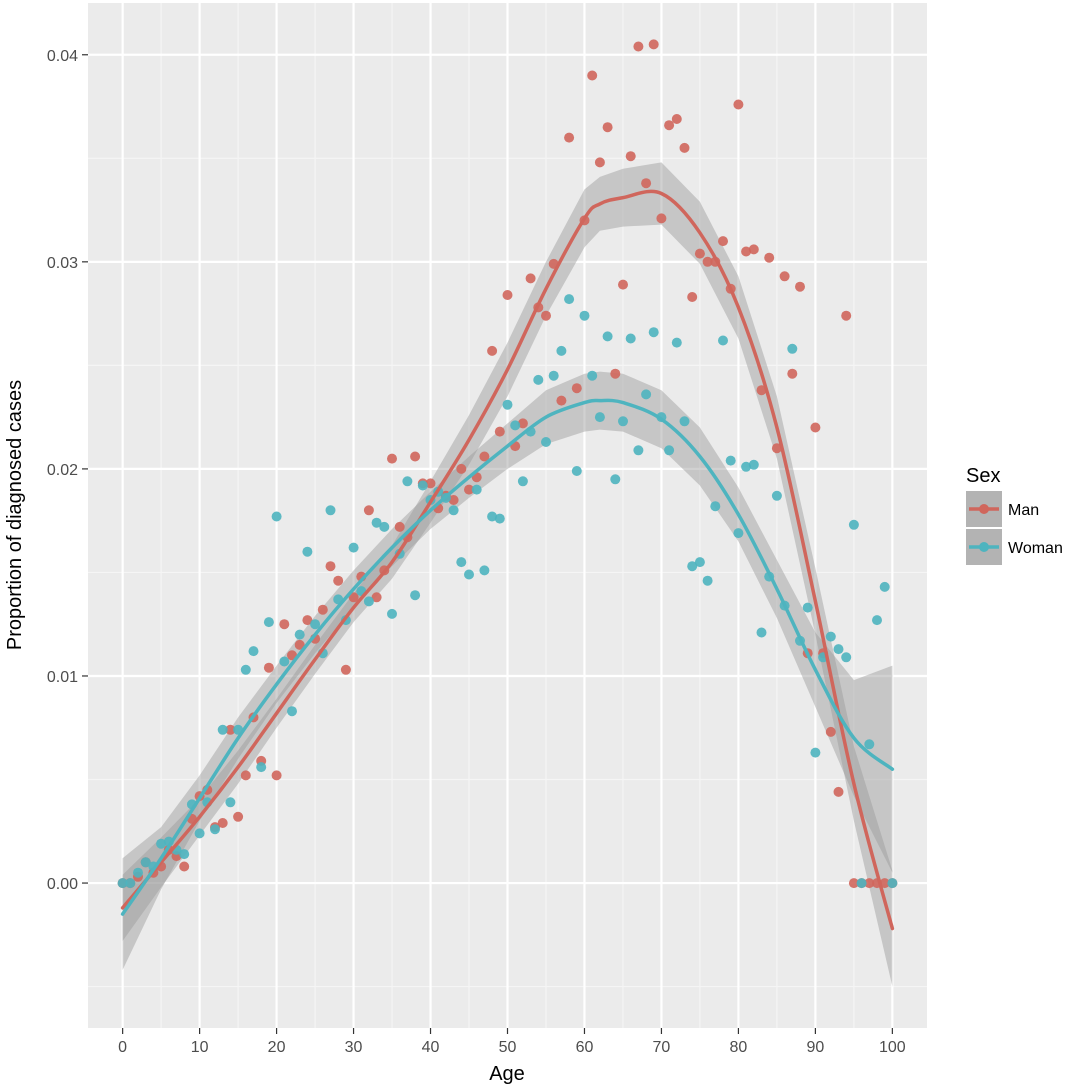 Image resolution: width=1078 pixels, height=1085 pixels. Describe the element at coordinates (739, 1047) in the screenshot. I see `x-tick-label: 80` at that location.